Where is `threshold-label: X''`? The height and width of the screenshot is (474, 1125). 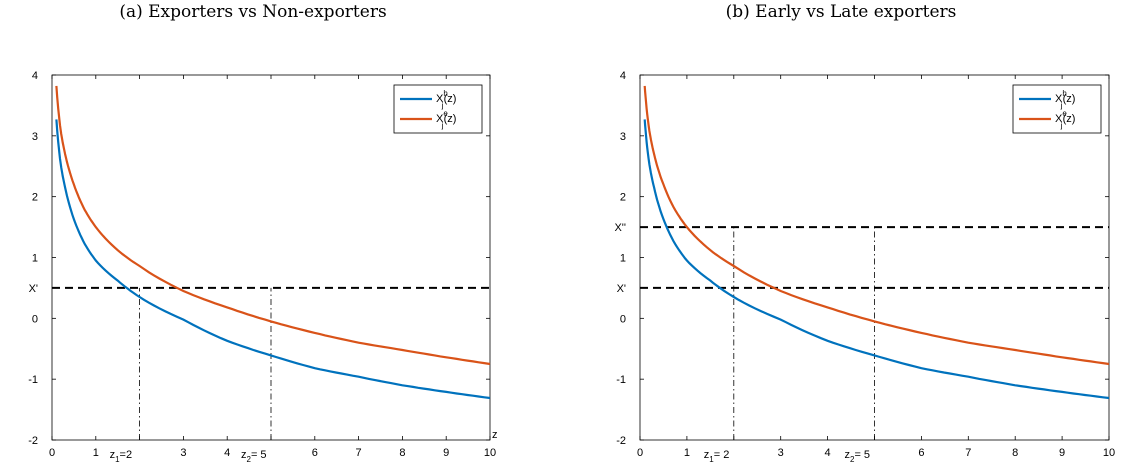 threshold-label: X'' is located at coordinates (620, 228).